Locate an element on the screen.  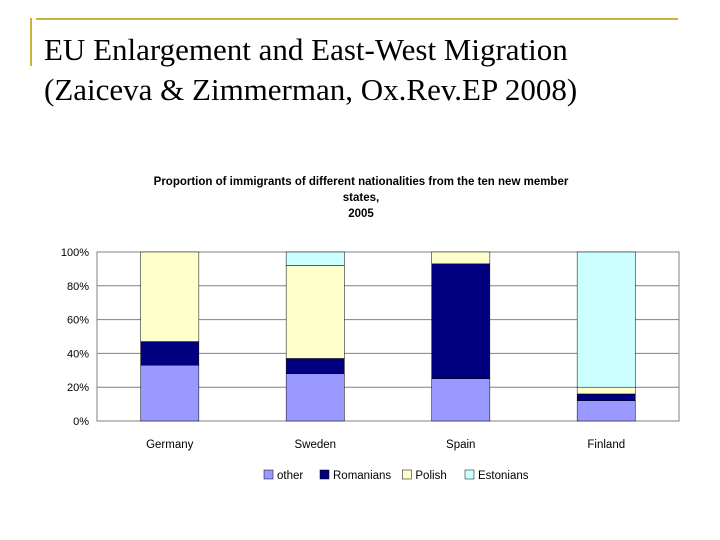
chart-title-line-3: 2005 is located at coordinates (361, 214).